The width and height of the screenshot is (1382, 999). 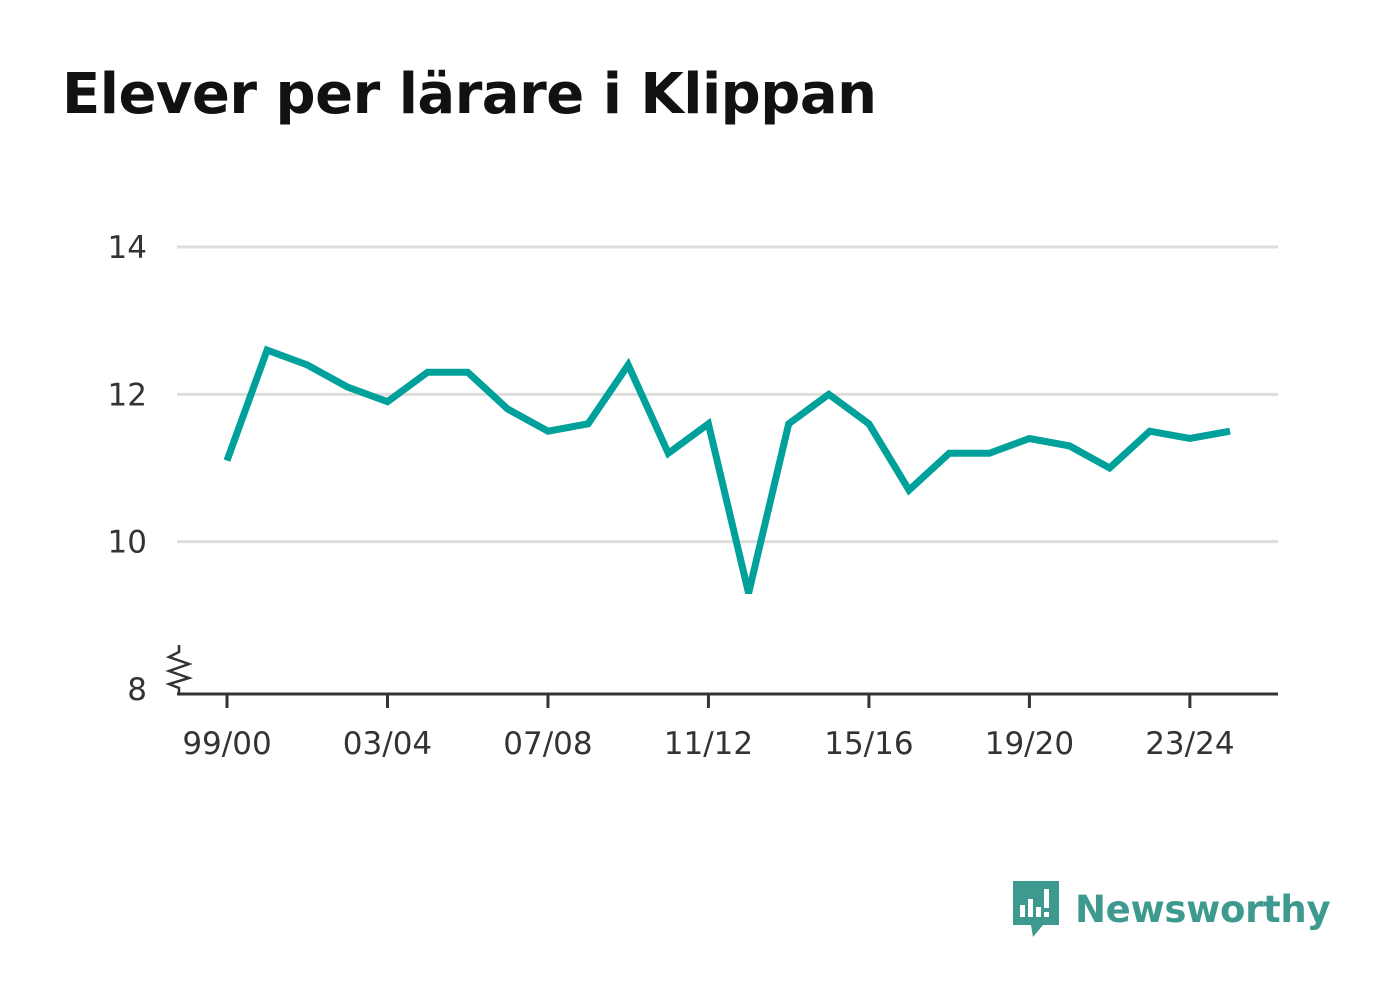 I want to click on y-tick-label-12: 12, so click(x=127, y=395).